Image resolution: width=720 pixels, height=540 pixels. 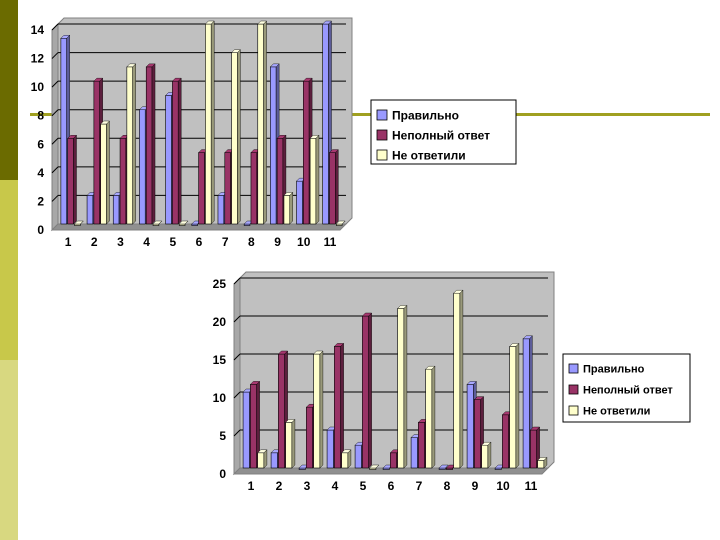 What do you see at coordinates (9, 450) in the screenshot?
I see `sidebar-segment-light` at bounding box center [9, 450].